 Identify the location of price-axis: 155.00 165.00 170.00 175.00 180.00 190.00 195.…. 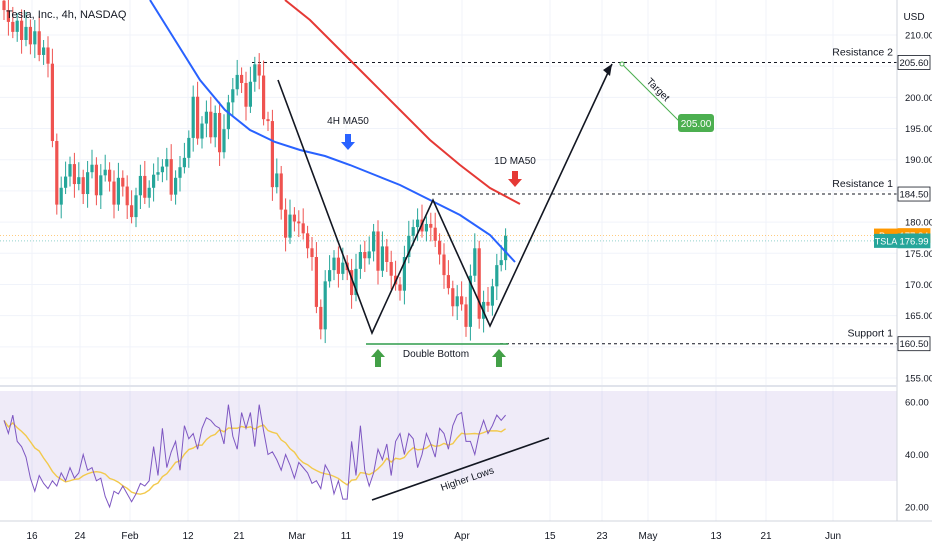
(918, 208).